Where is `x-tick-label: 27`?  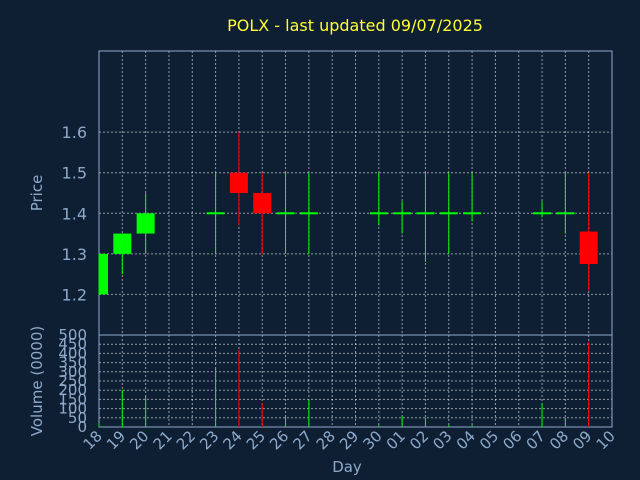 x-tick-label: 27 is located at coordinates (302, 440).